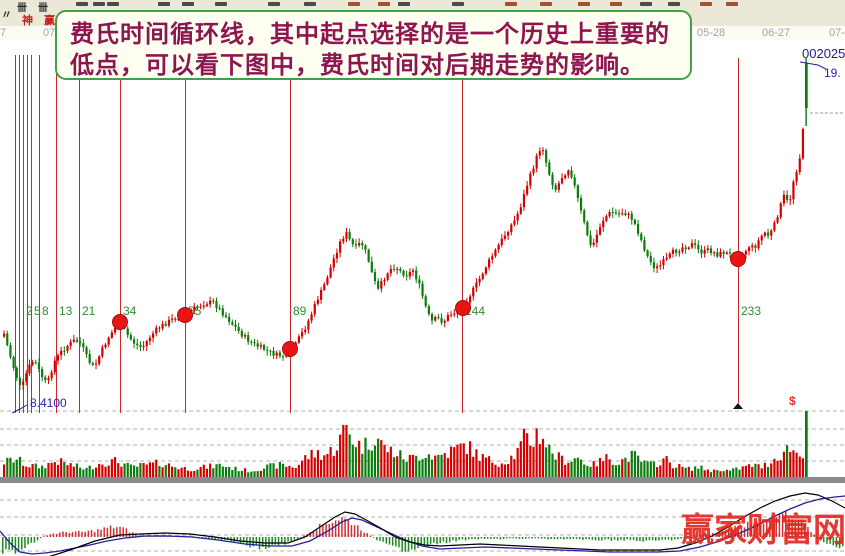 The width and height of the screenshot is (845, 556). I want to click on date-label-05-28: 05-28, so click(711, 33).